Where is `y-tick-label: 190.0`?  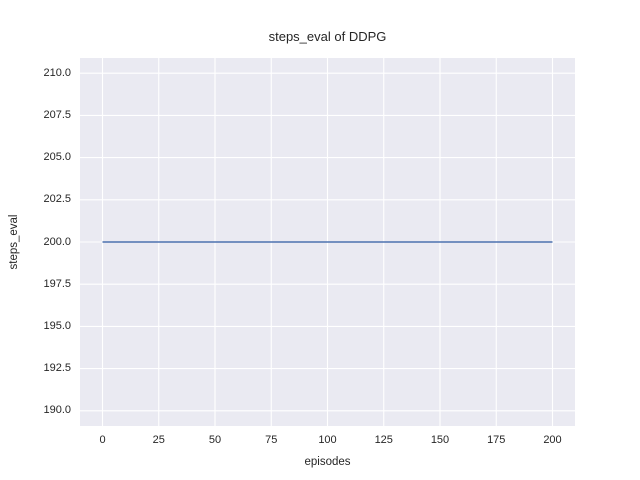
y-tick-label: 190.0 is located at coordinates (57, 410).